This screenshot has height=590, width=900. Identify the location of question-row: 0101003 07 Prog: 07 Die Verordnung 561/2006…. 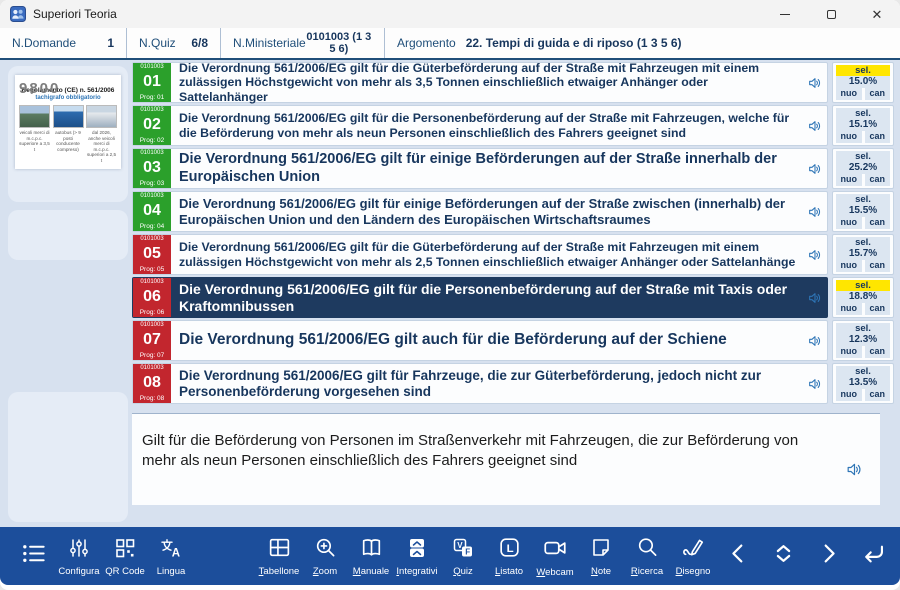
(480, 340).